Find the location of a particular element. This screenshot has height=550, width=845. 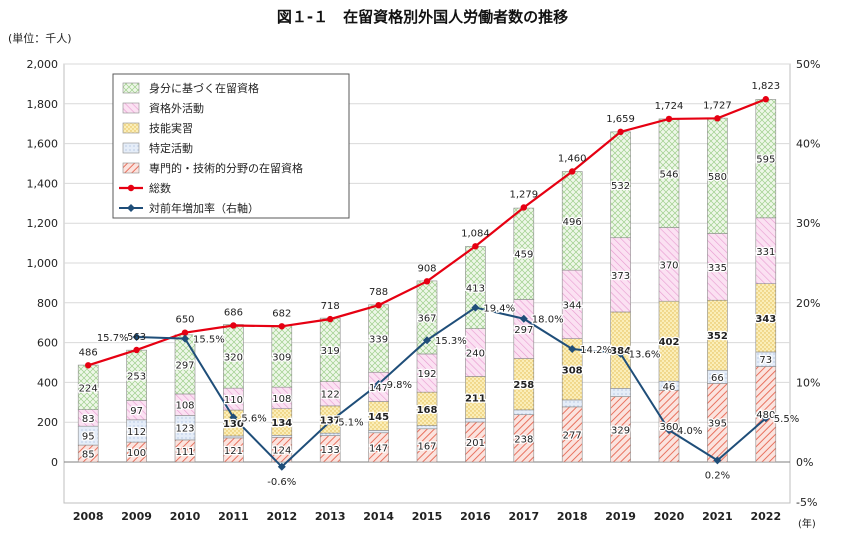

x-axis-unit-label: (年) is located at coordinates (807, 523).